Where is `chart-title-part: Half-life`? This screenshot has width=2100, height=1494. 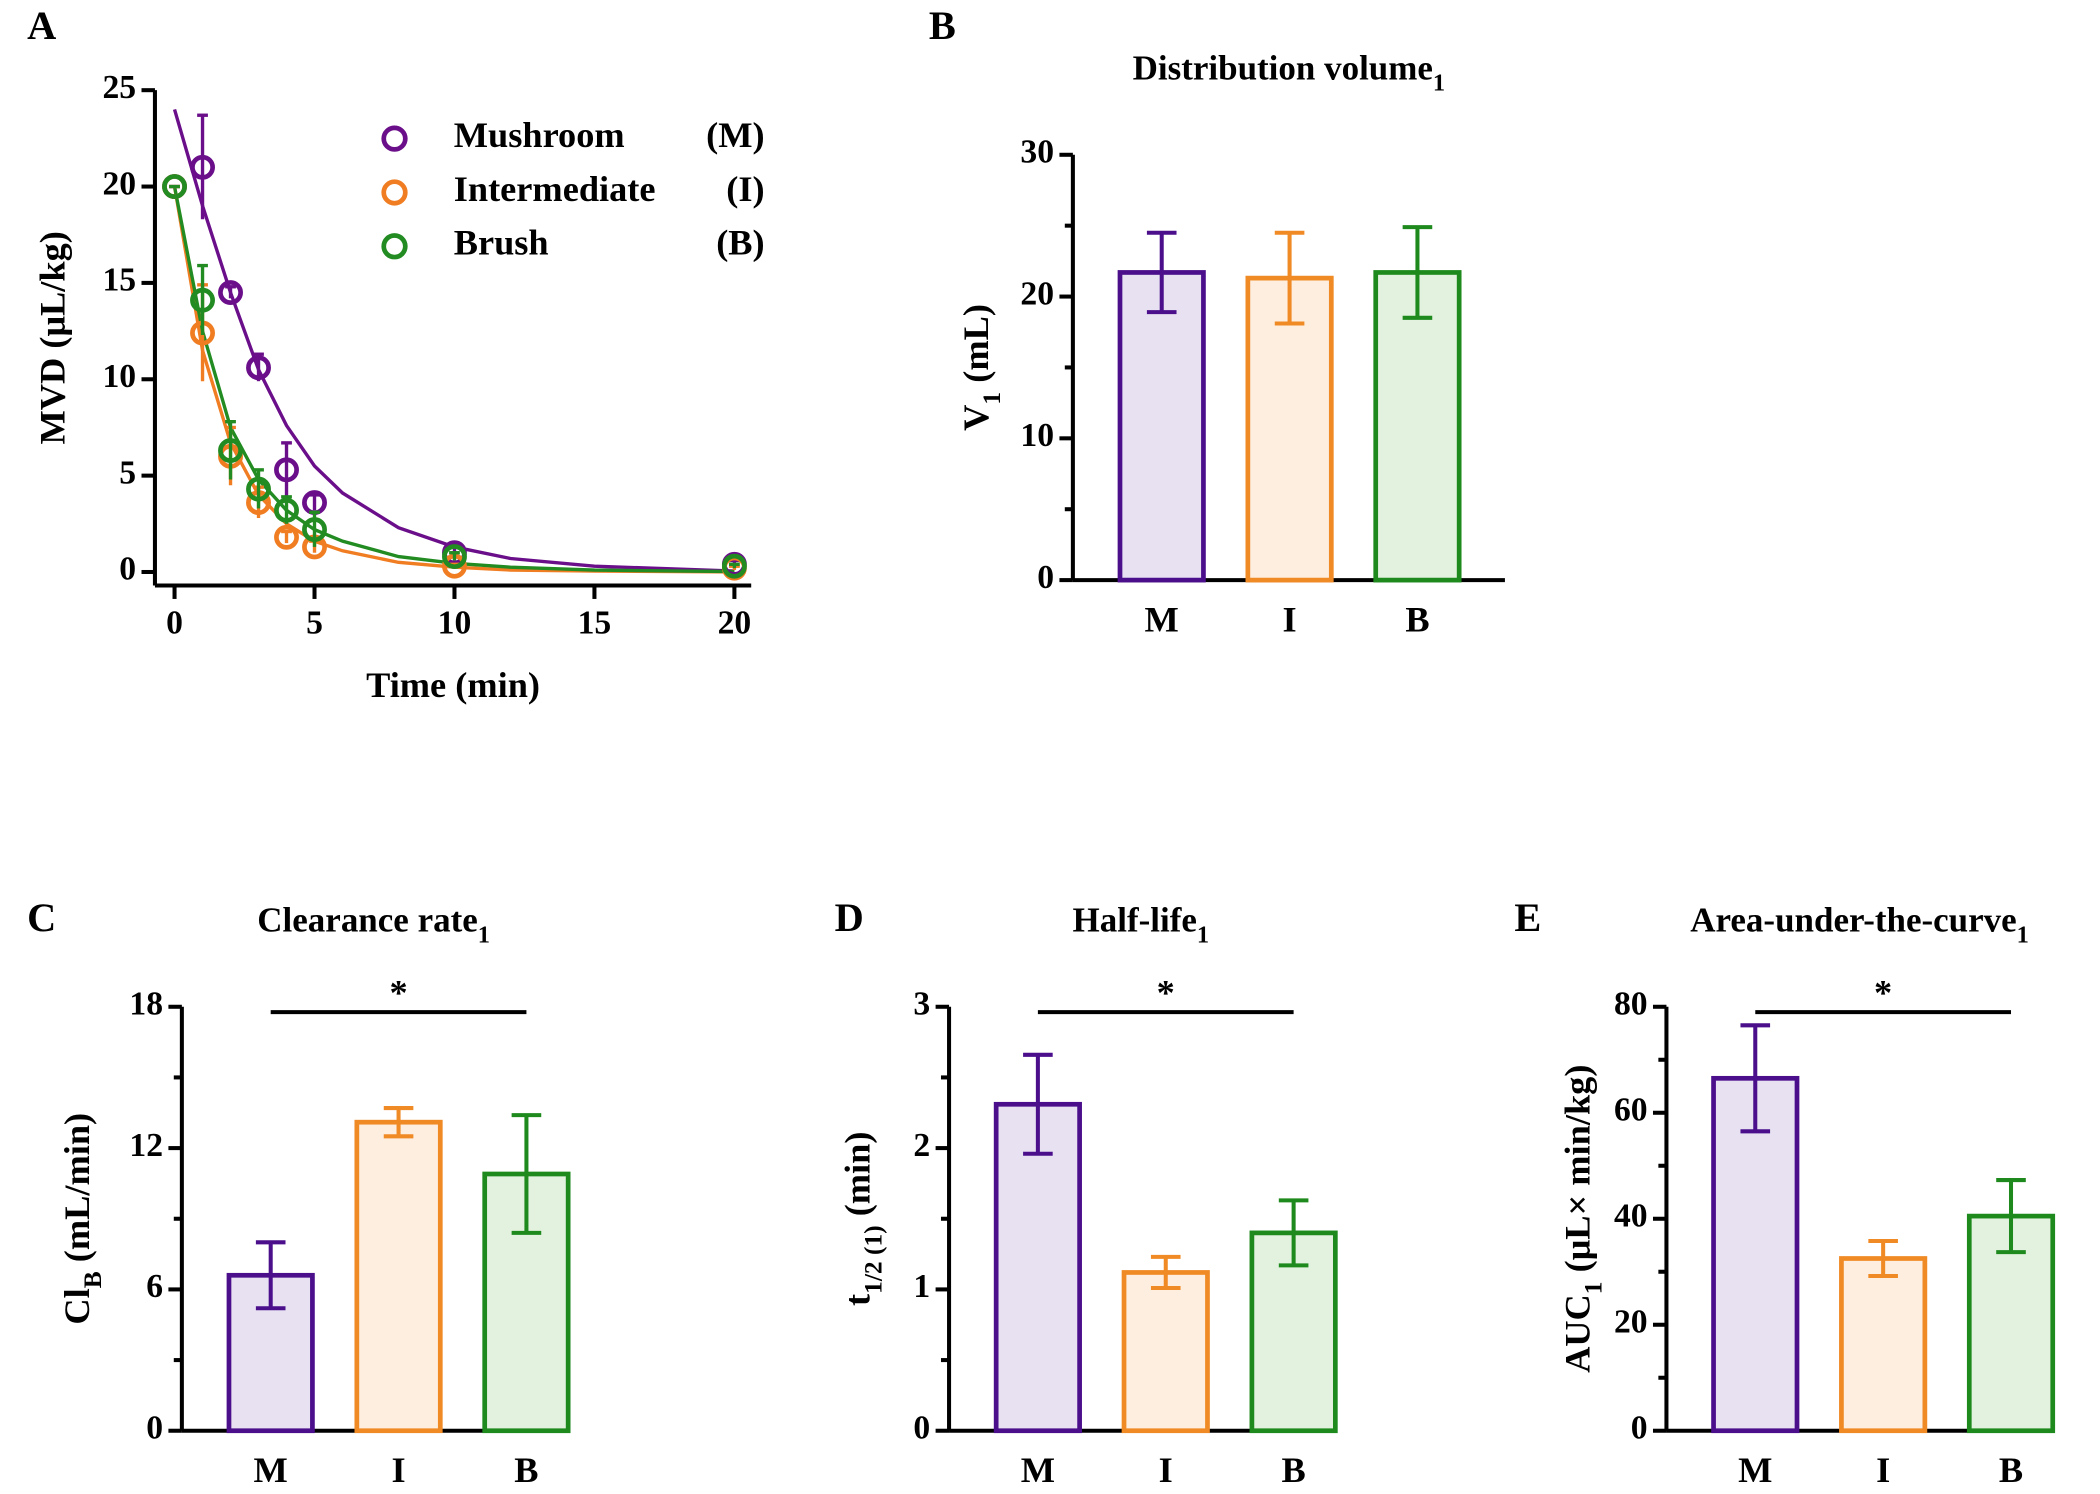 chart-title-part: Half-life is located at coordinates (1135, 919).